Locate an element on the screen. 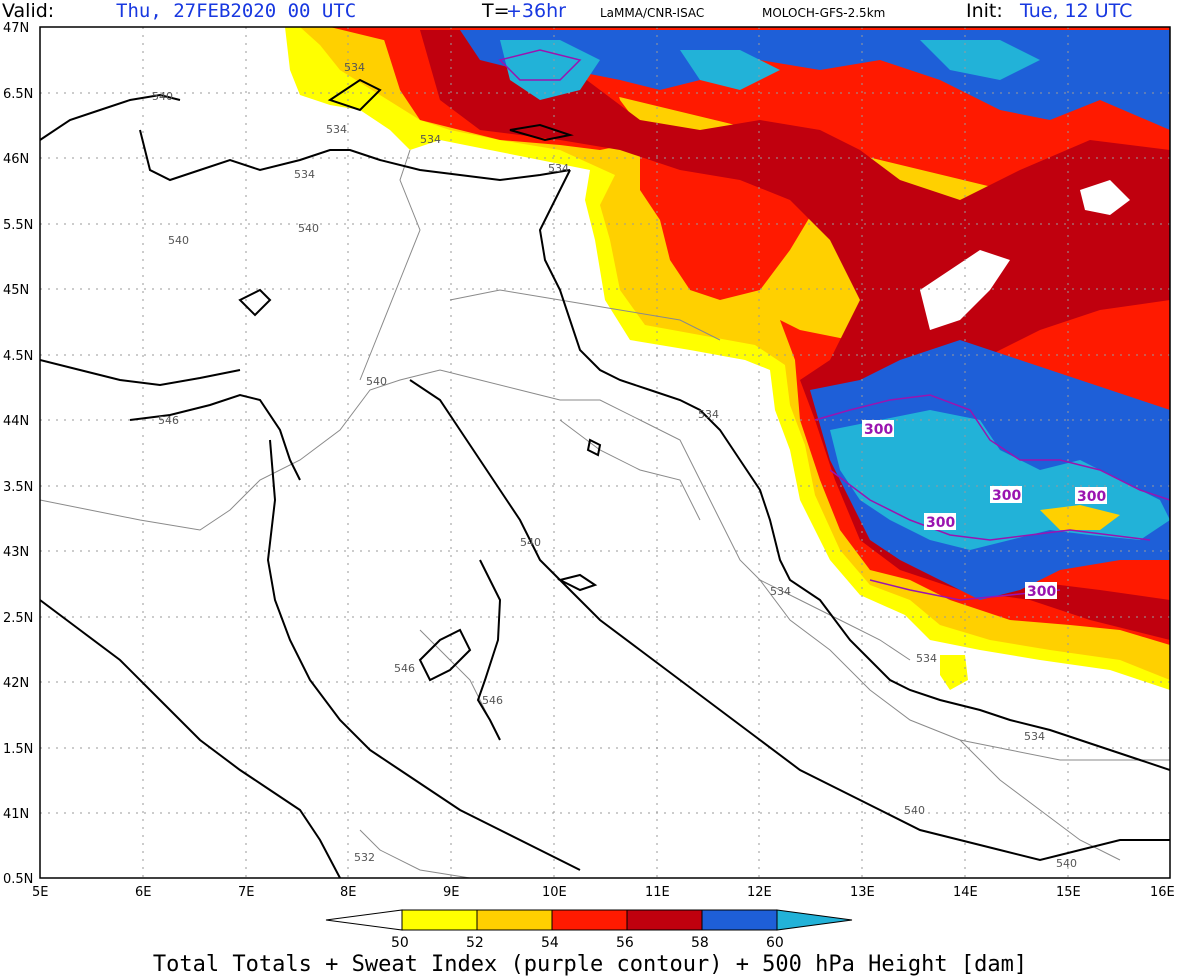 The height and width of the screenshot is (980, 1180). svg-text: 532 is located at coordinates (364, 857).